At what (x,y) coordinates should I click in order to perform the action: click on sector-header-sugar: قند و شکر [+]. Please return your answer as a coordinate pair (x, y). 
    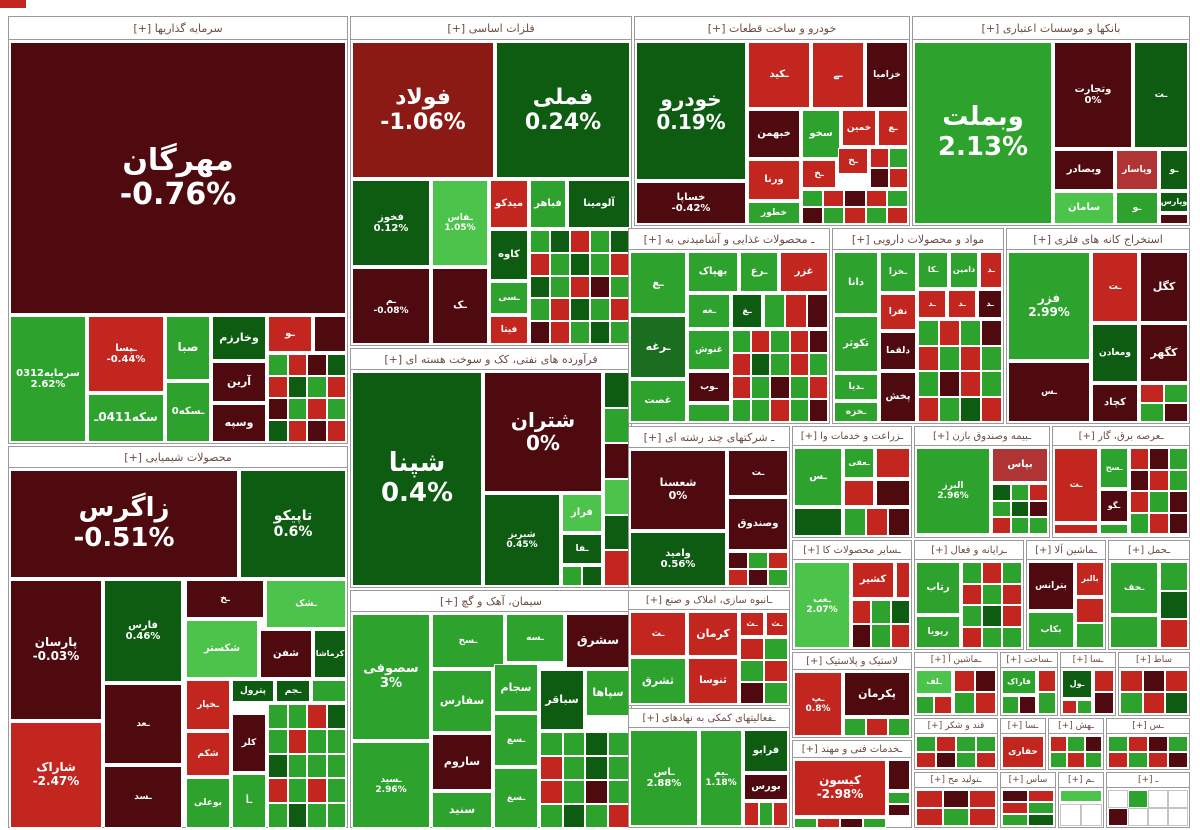
    Looking at the image, I should click on (956, 726).